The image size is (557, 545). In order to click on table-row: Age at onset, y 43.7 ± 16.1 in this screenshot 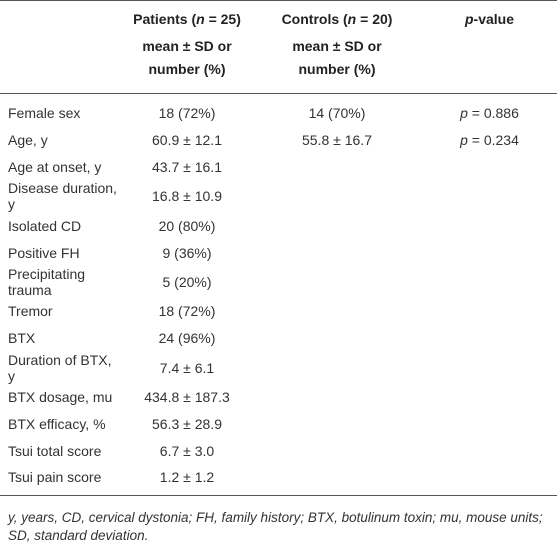, I will do `click(278, 167)`.